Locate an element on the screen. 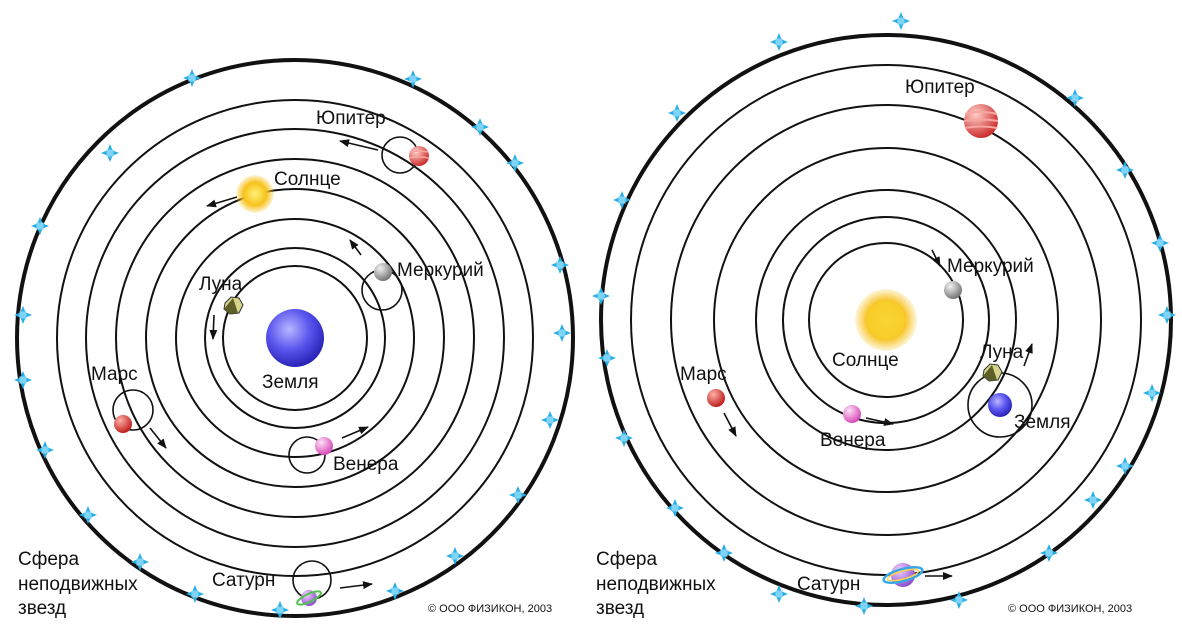  arrow-saturn is located at coordinates (356, 585).